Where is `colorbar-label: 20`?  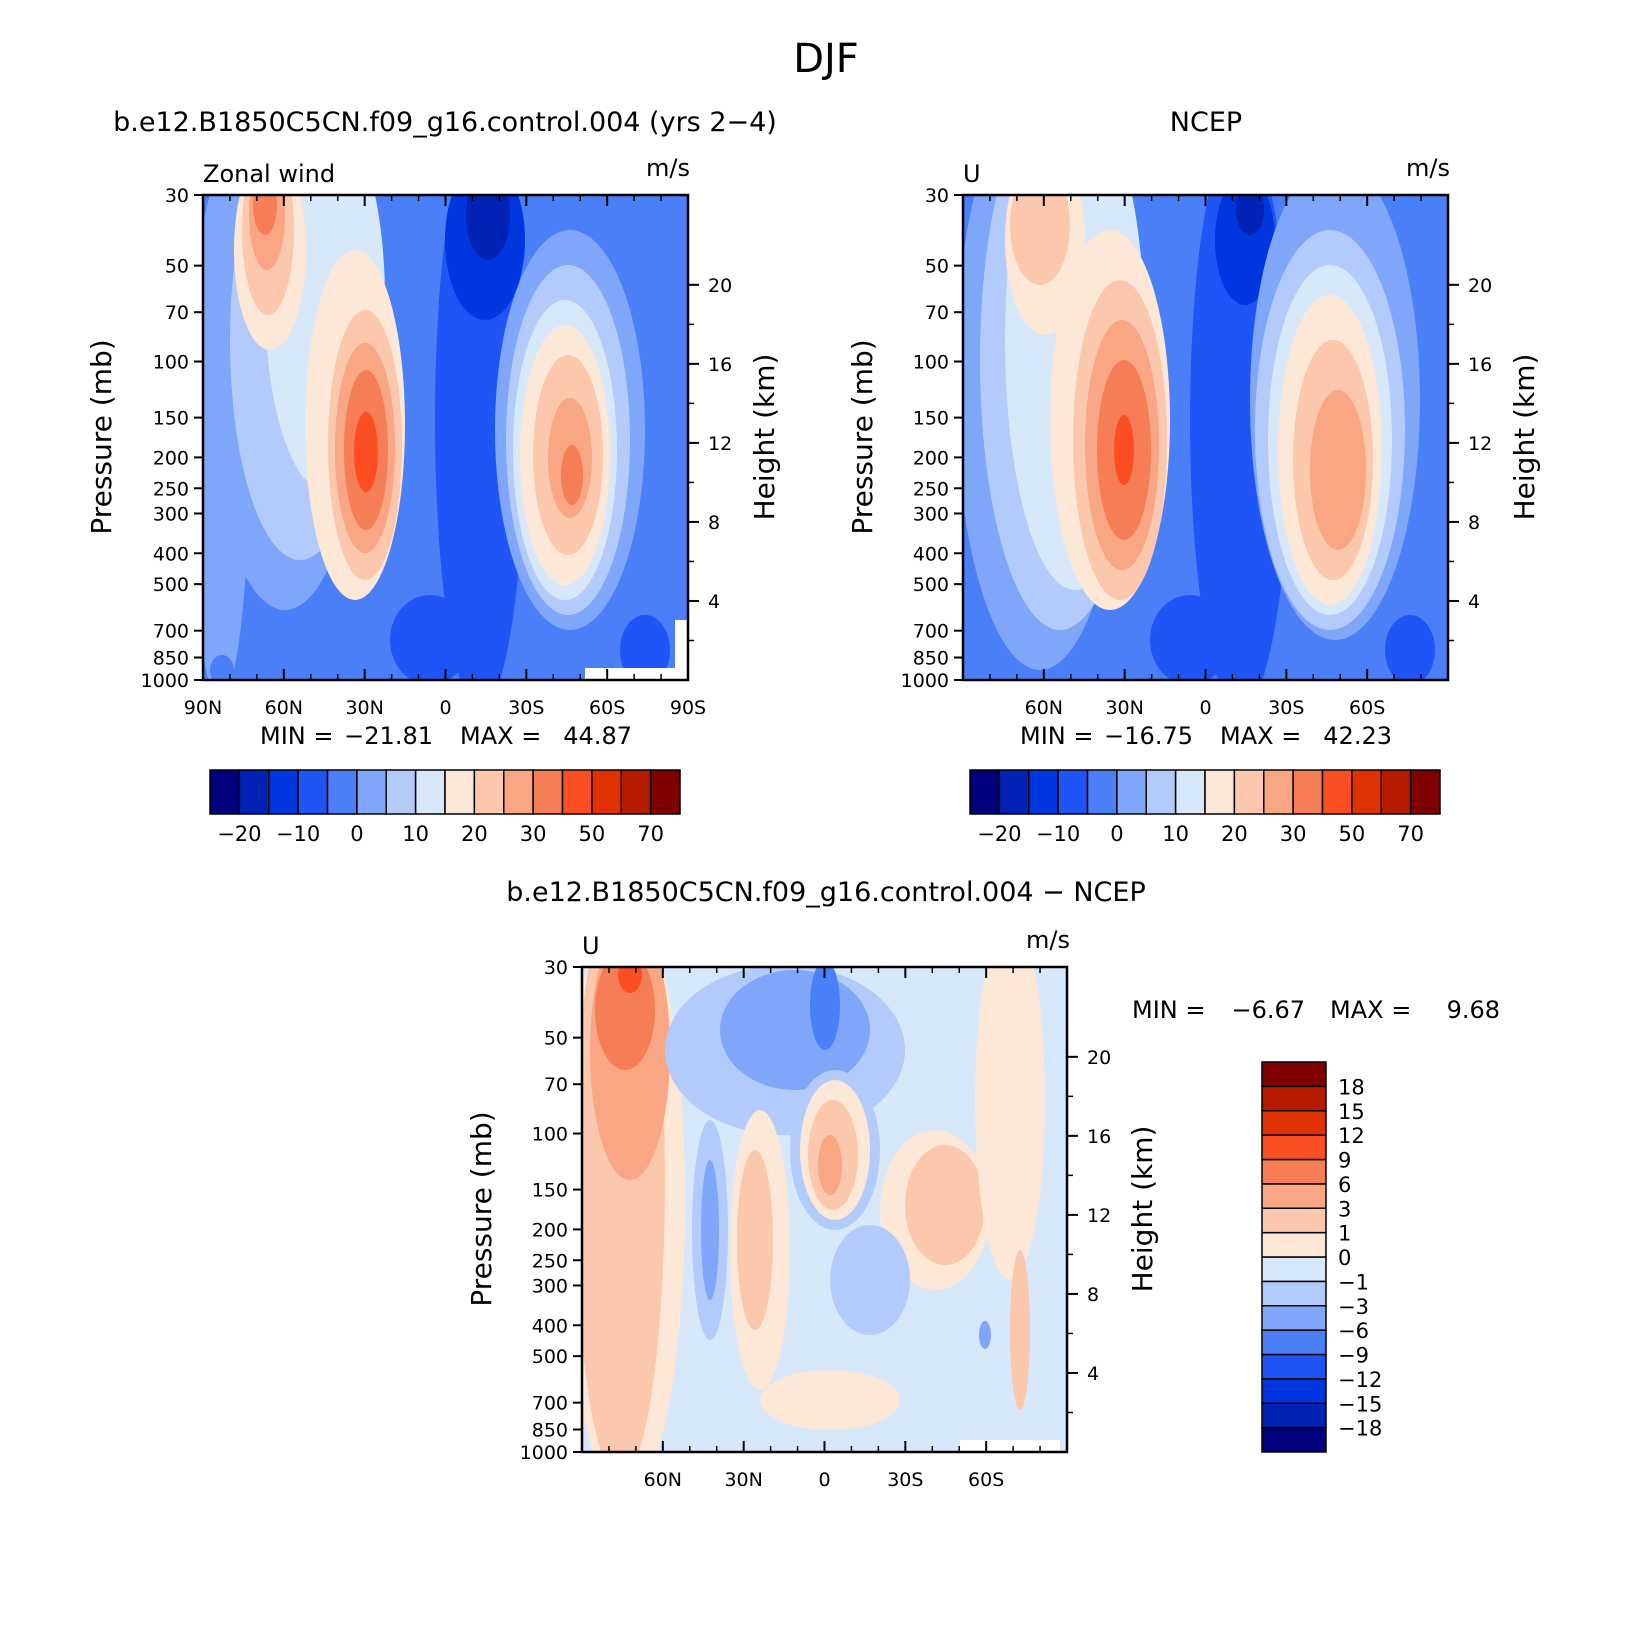
colorbar-label: 20 is located at coordinates (474, 834).